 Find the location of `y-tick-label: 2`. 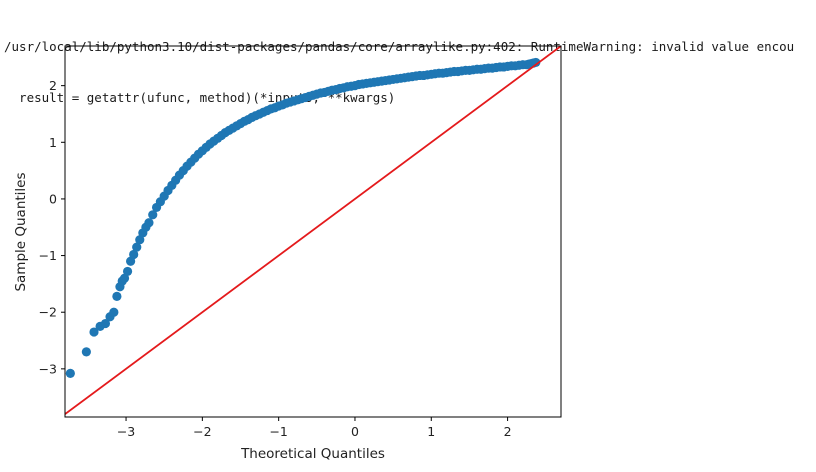

y-tick-label: 2 is located at coordinates (53, 85).